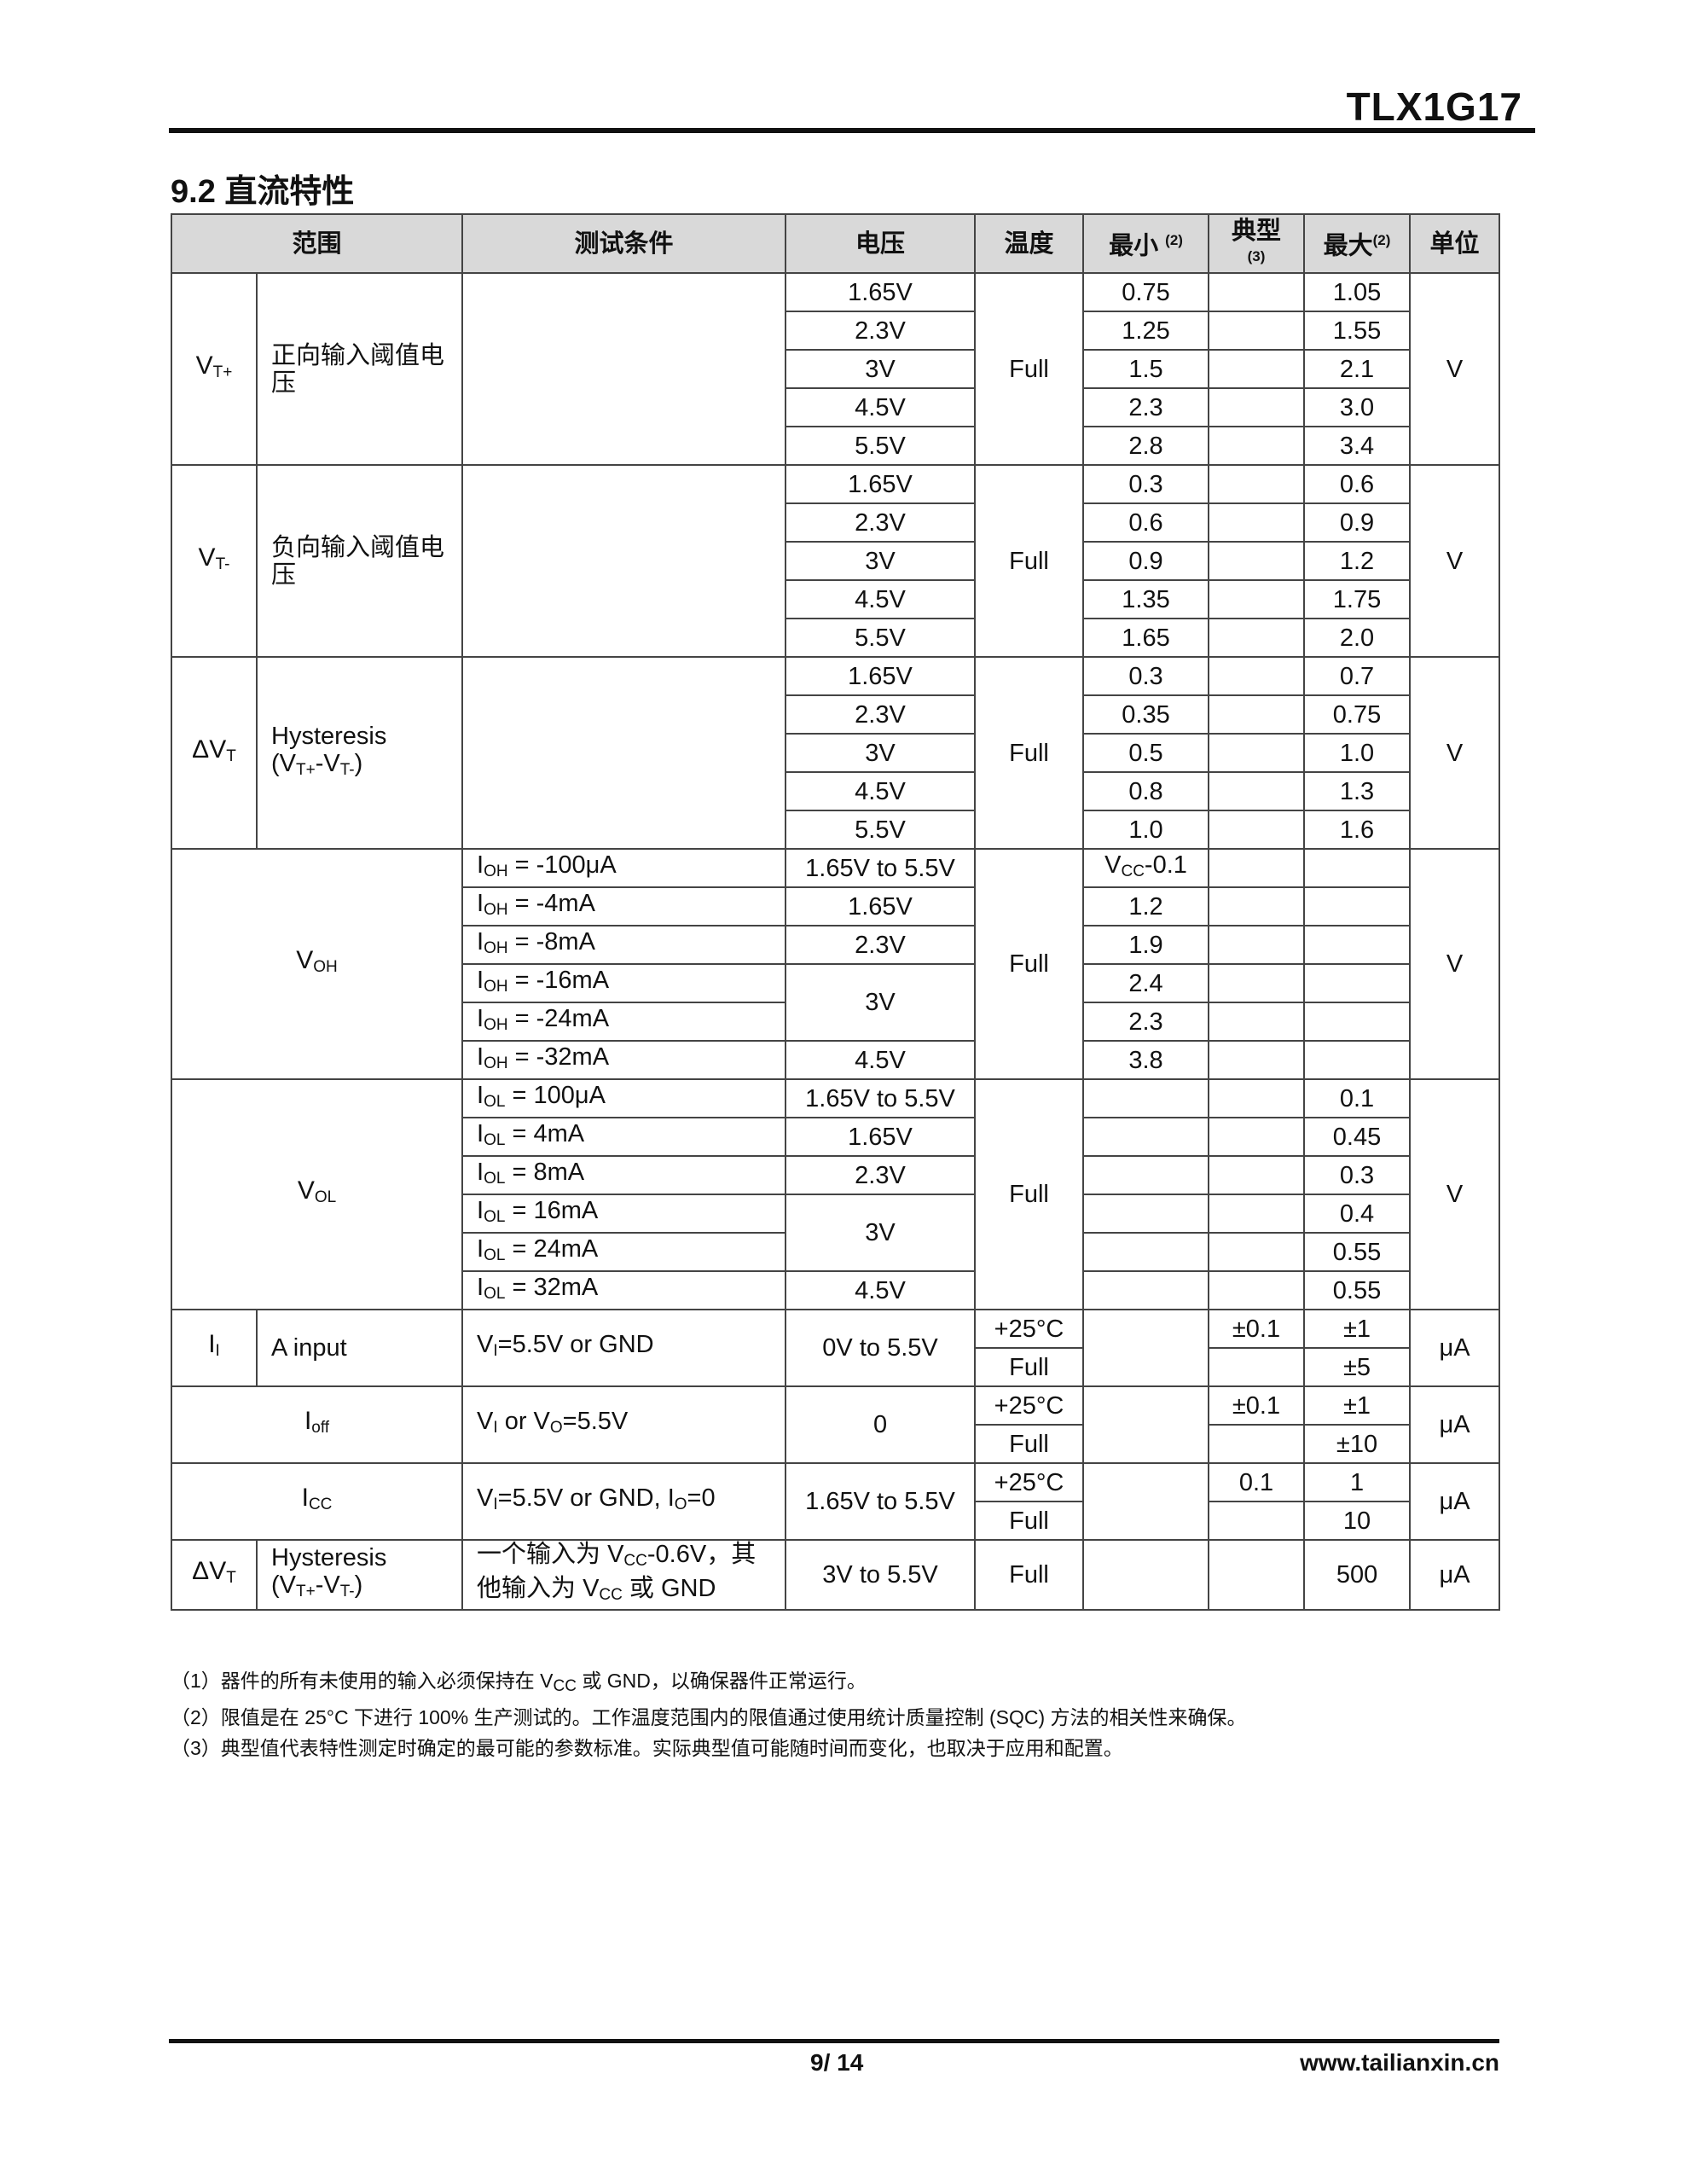  Describe the element at coordinates (1455, 1348) in the screenshot. I see `unit-cell: μA` at that location.